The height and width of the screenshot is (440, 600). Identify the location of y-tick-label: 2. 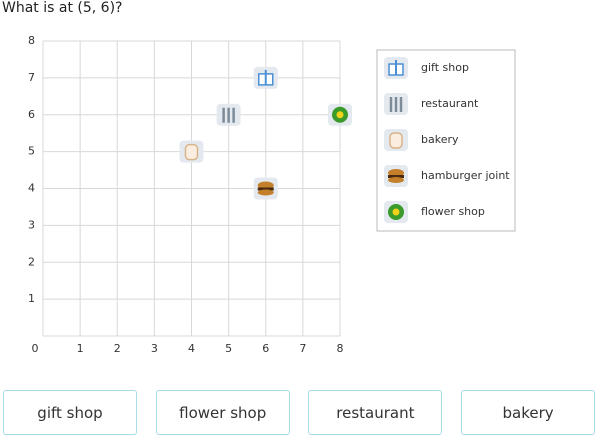
(31, 261).